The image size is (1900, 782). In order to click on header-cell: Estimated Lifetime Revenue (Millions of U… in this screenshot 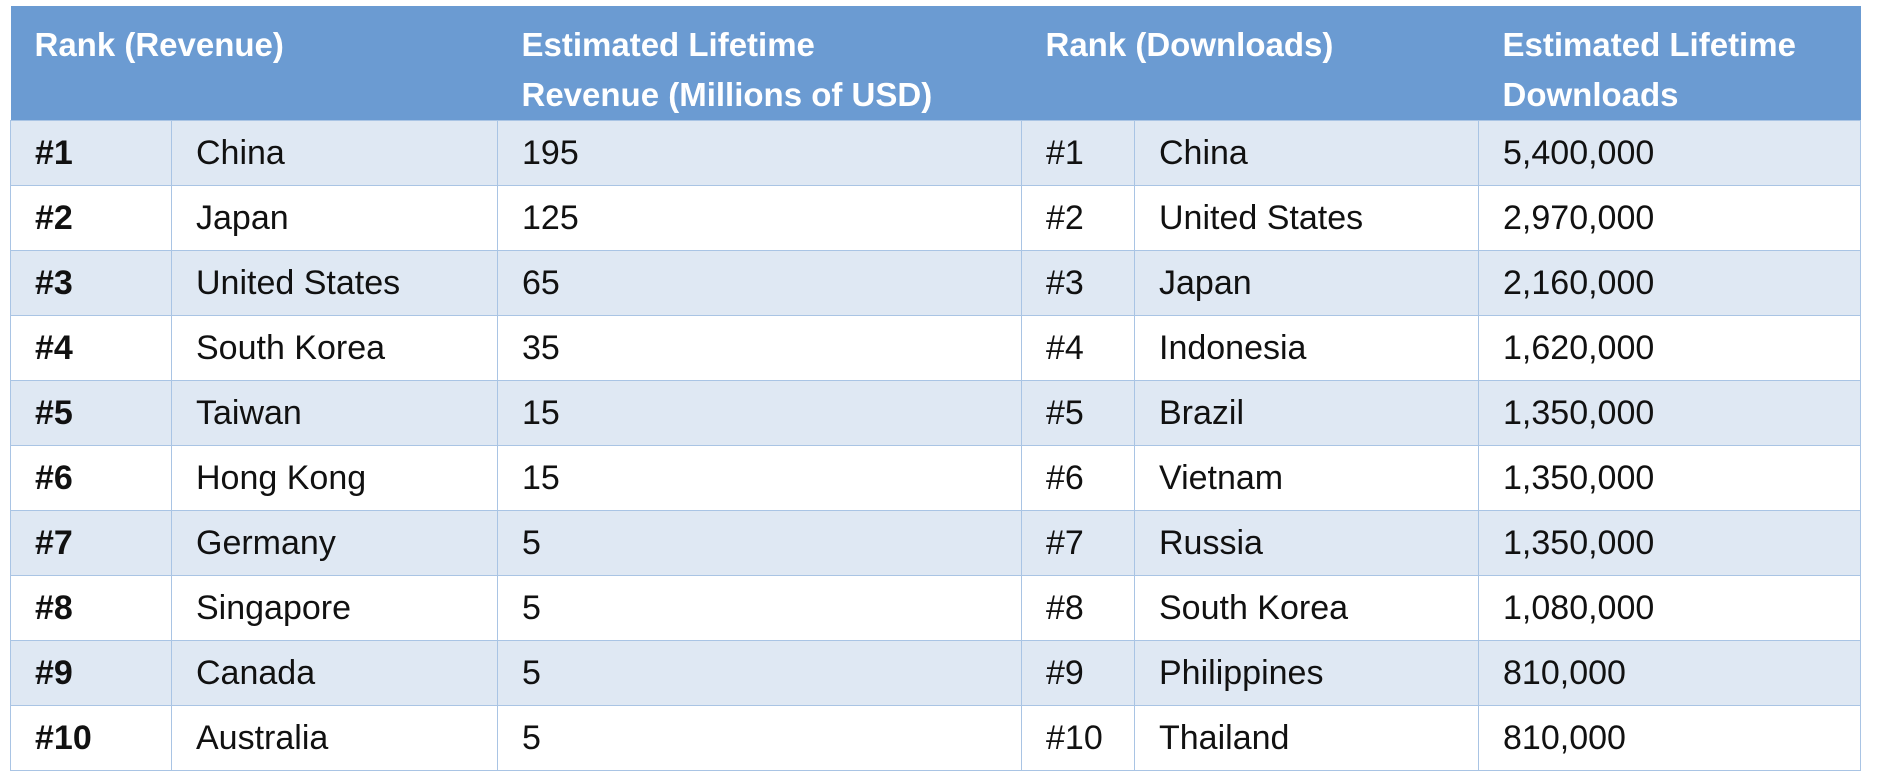, I will do `click(759, 63)`.